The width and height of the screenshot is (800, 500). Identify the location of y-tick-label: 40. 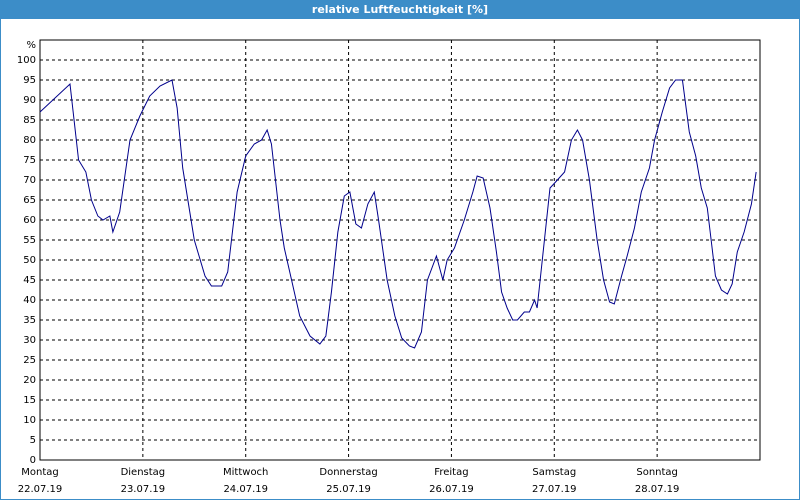
(29, 300).